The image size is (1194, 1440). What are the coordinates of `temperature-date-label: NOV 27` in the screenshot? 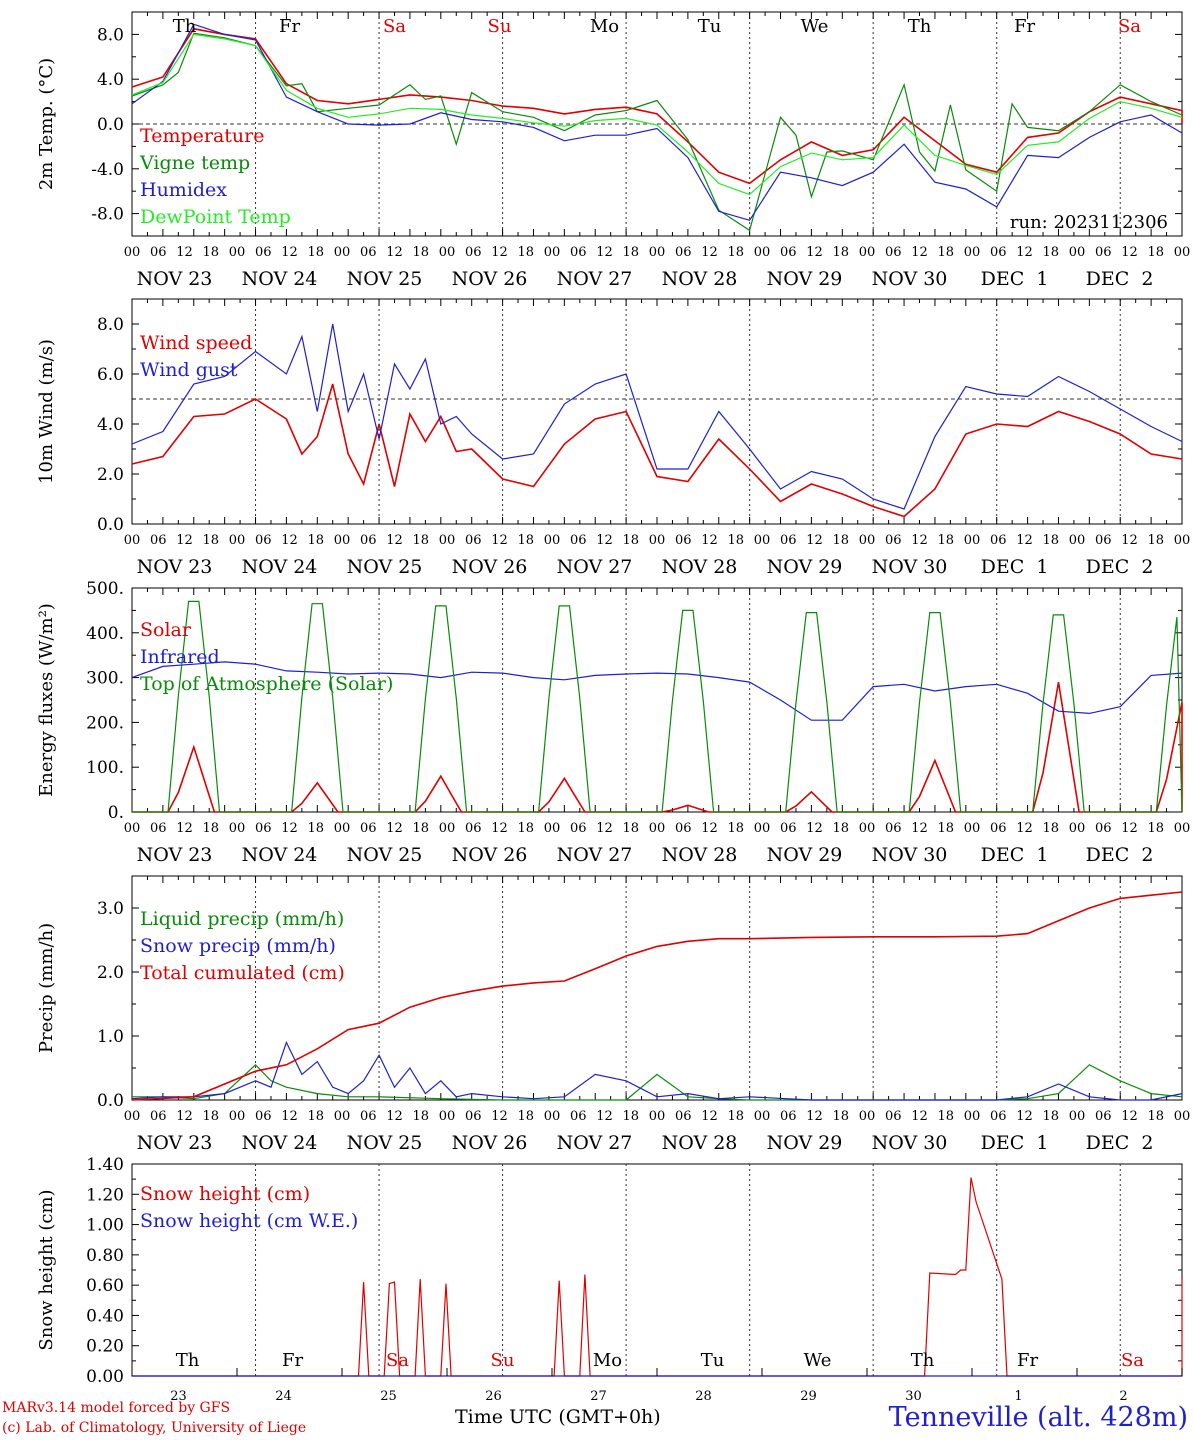 It's located at (595, 279).